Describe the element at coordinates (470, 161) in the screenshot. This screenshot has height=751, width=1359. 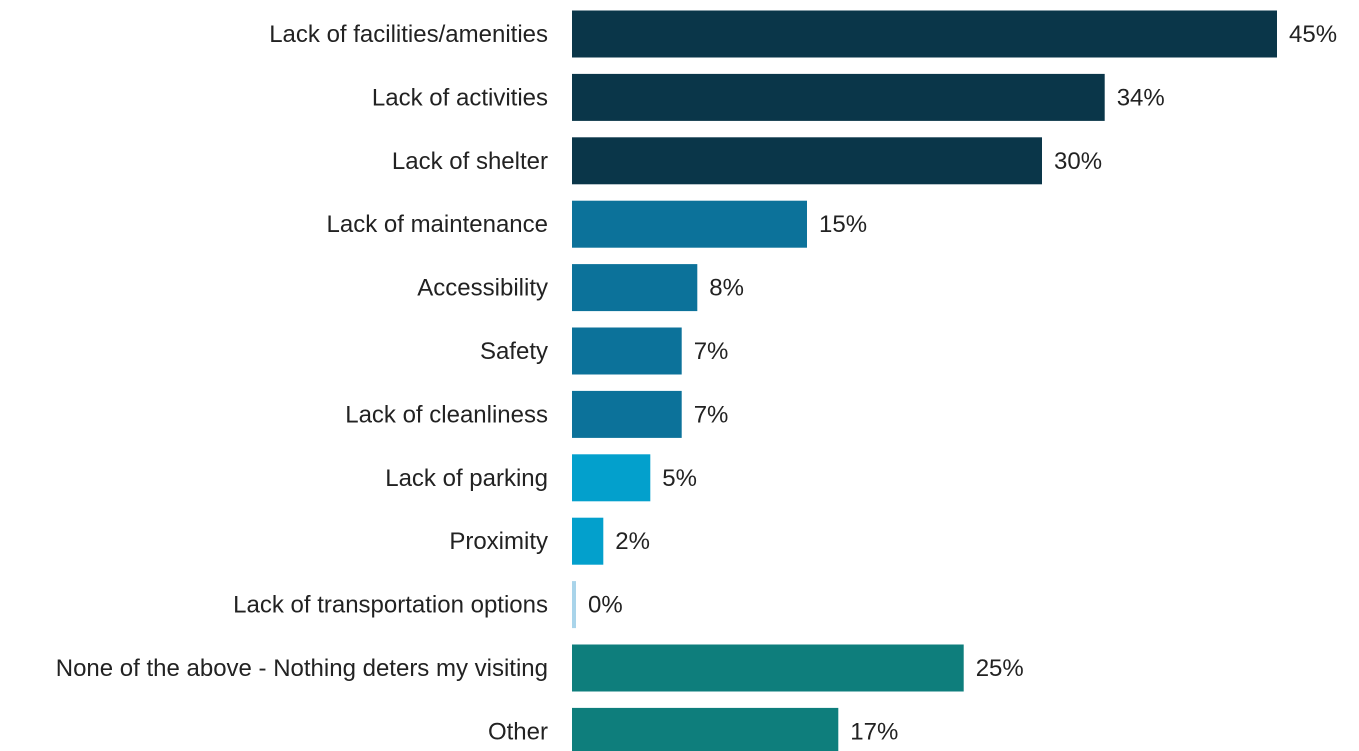
I see `category-label-2: Lack of shelter` at that location.